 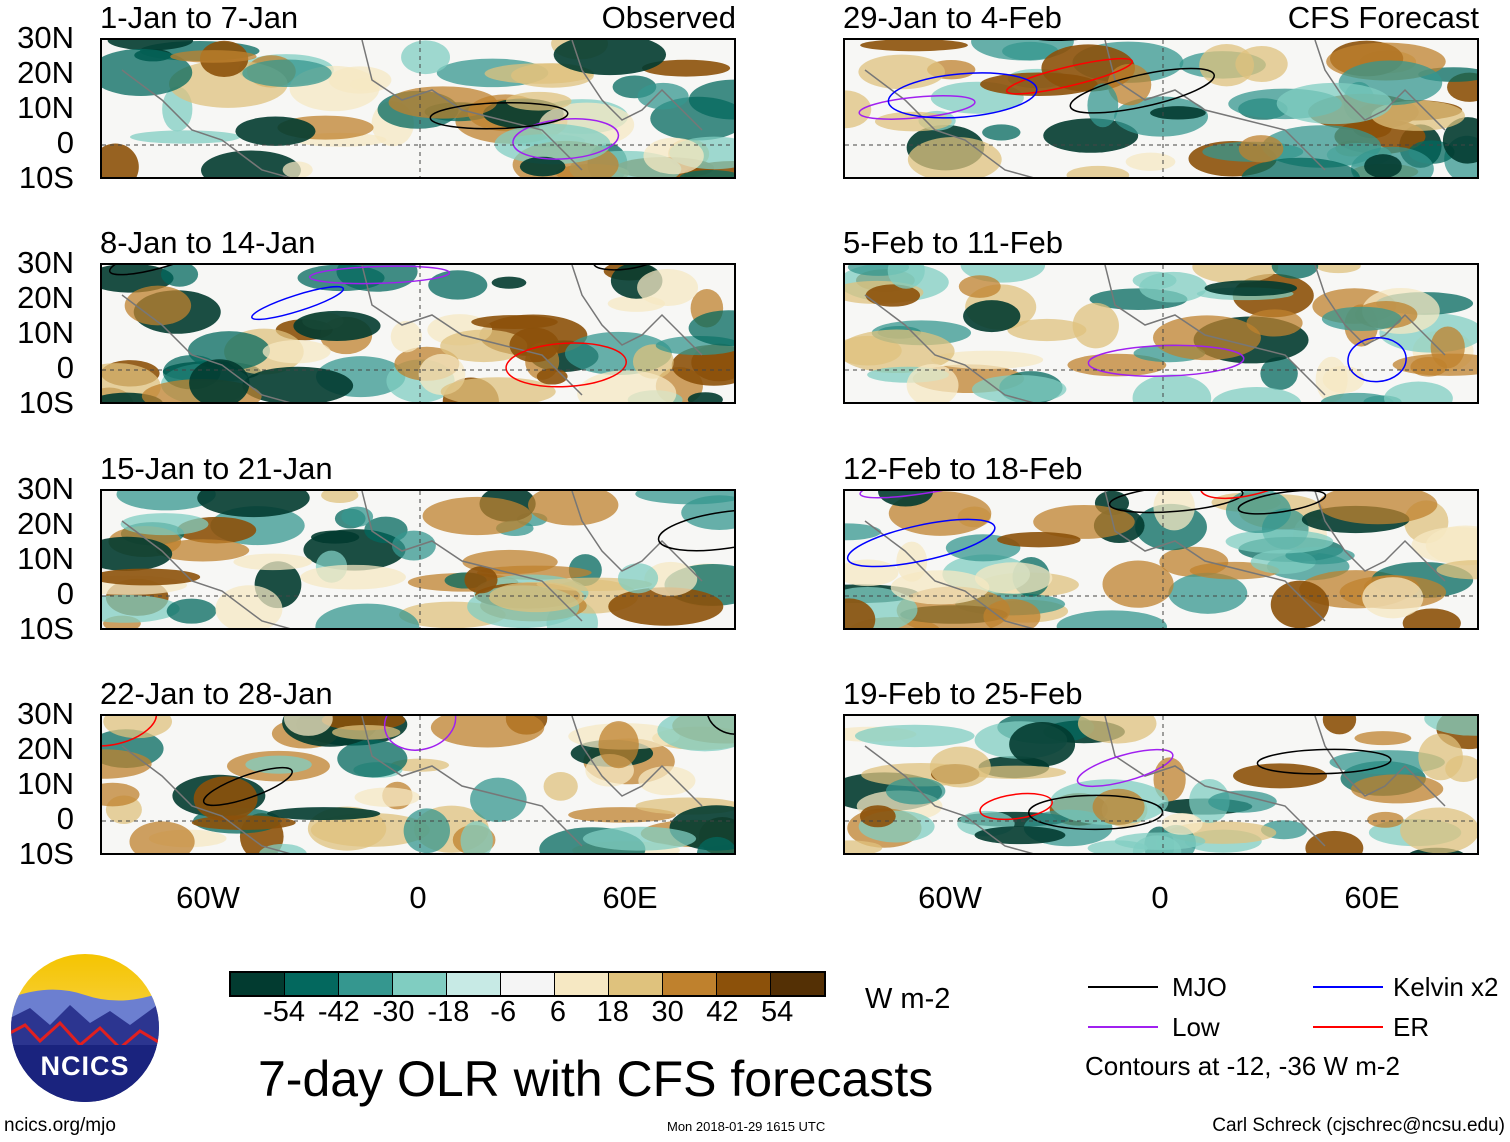 What do you see at coordinates (1160, 897) in the screenshot?
I see `lon-label: 0` at bounding box center [1160, 897].